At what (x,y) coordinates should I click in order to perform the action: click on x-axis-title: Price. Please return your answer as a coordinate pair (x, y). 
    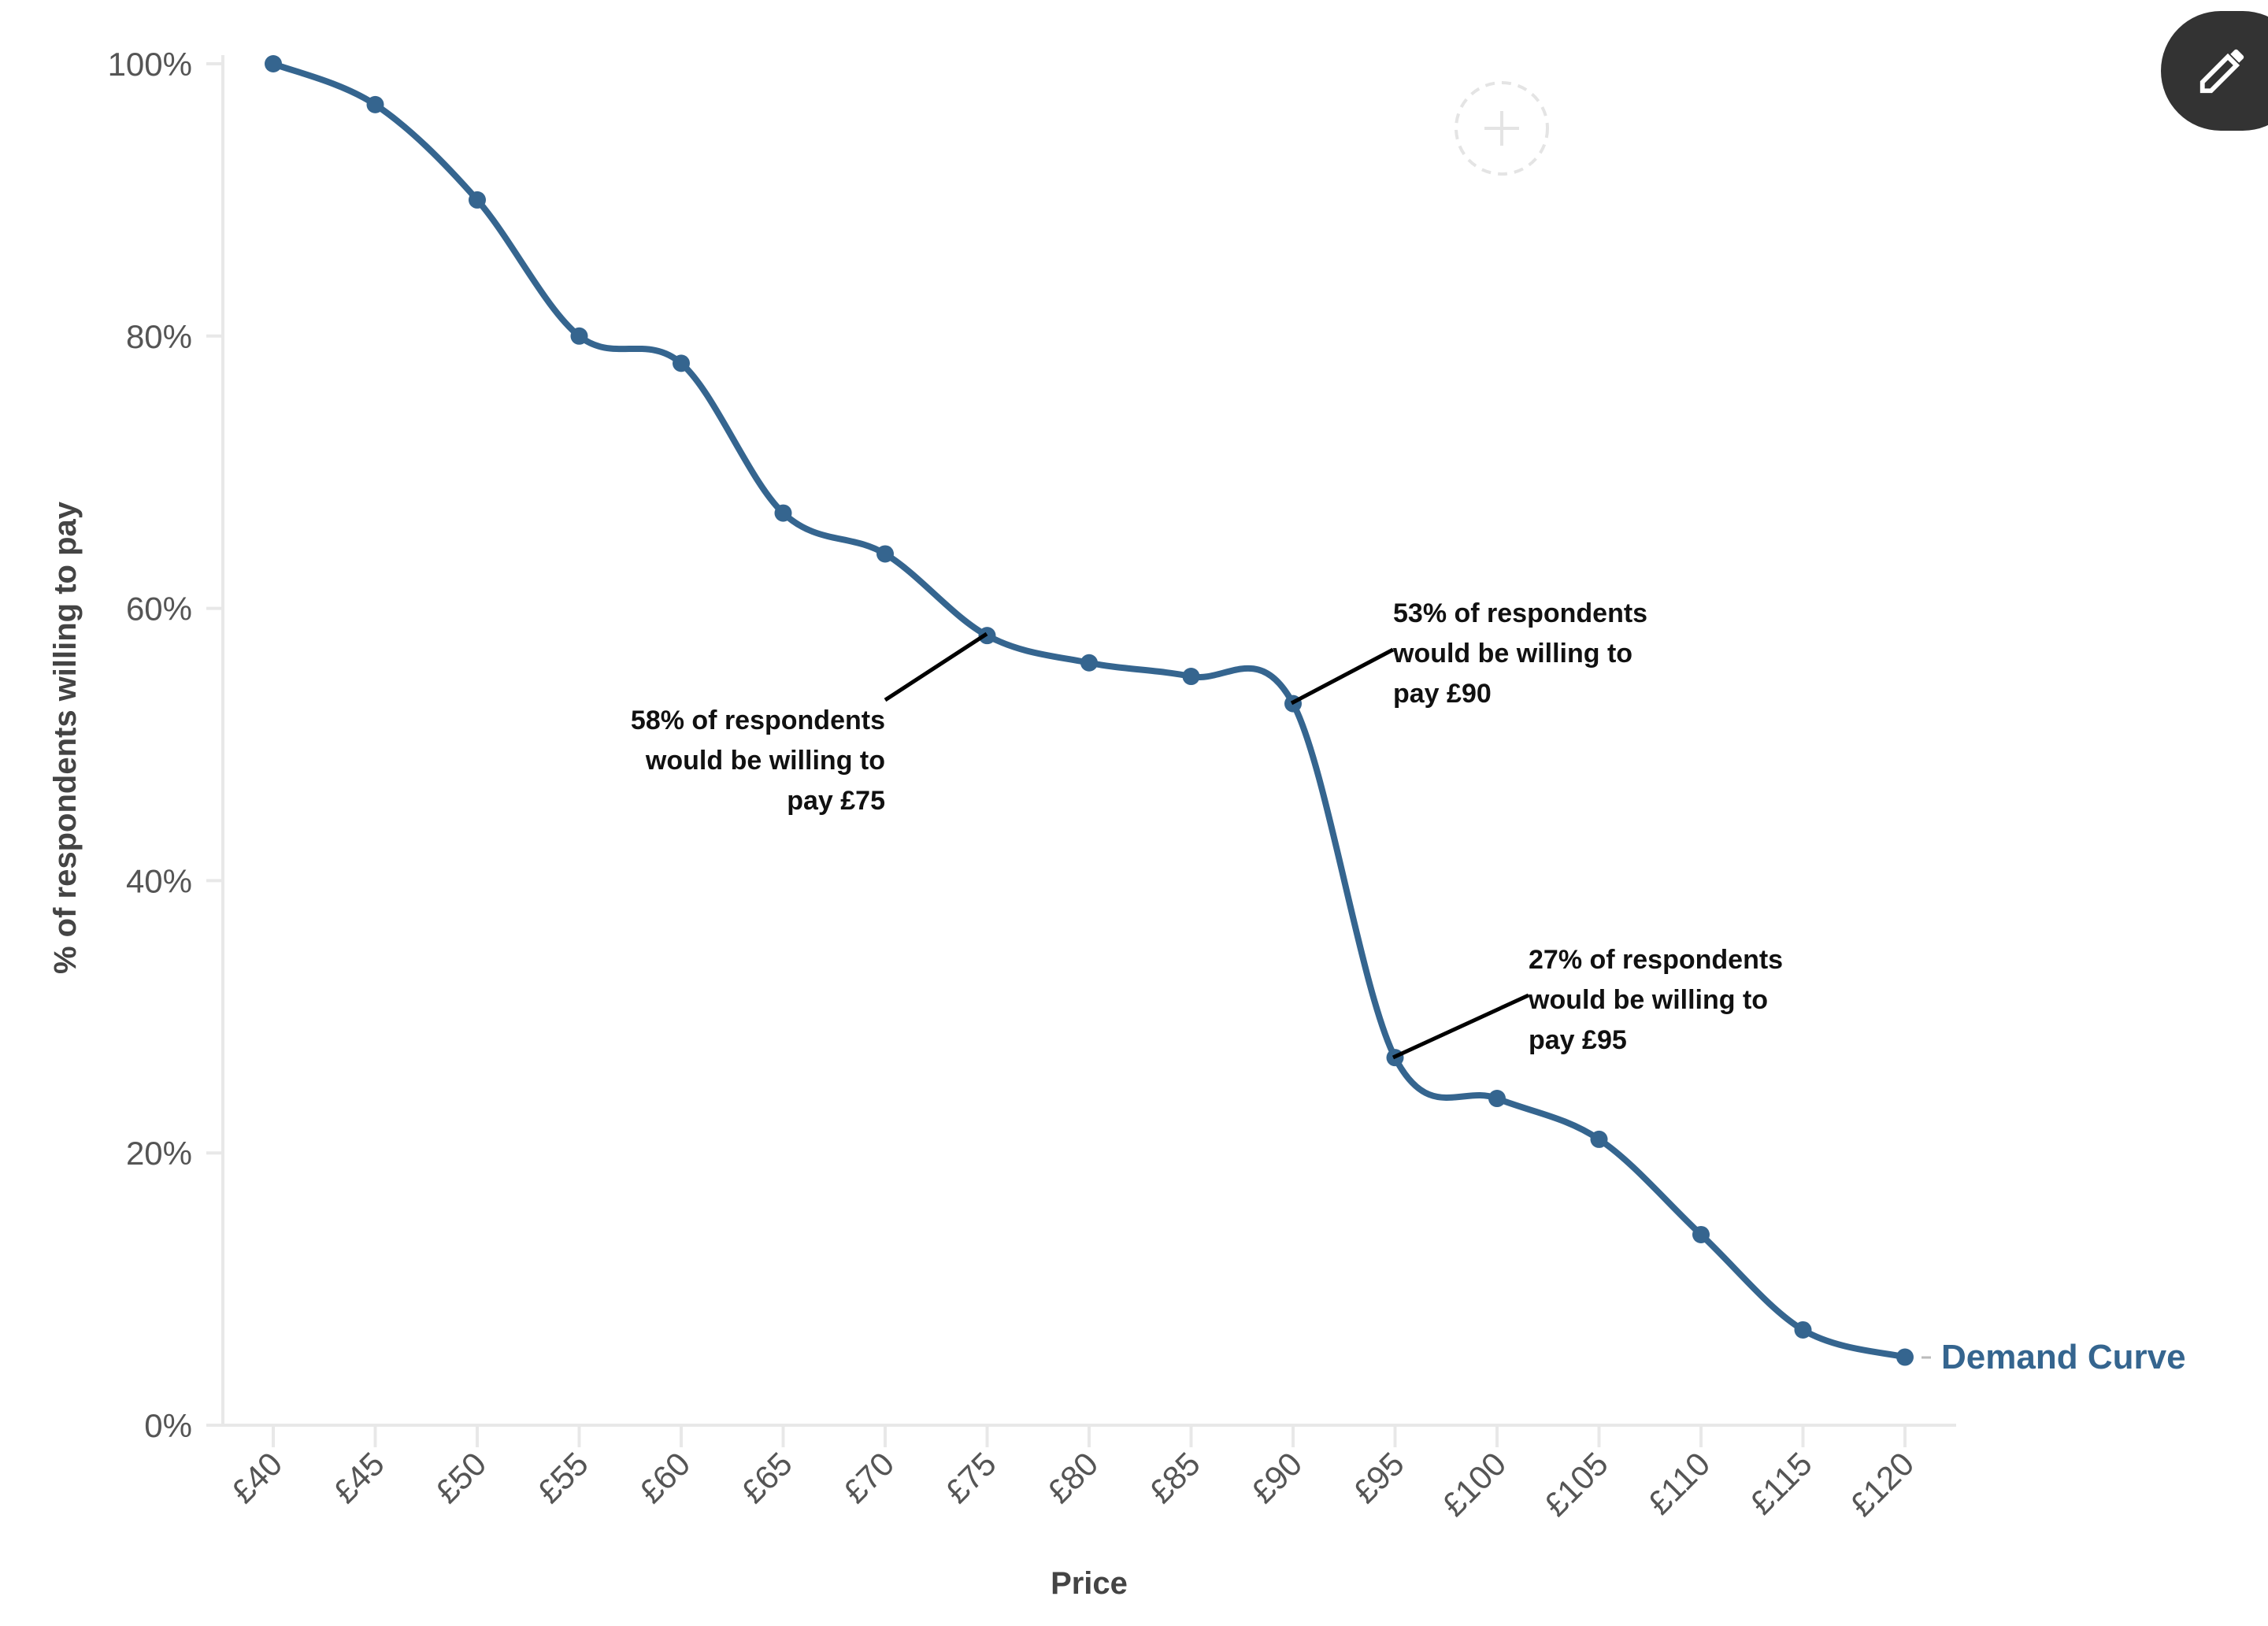
    Looking at the image, I should click on (1089, 1583).